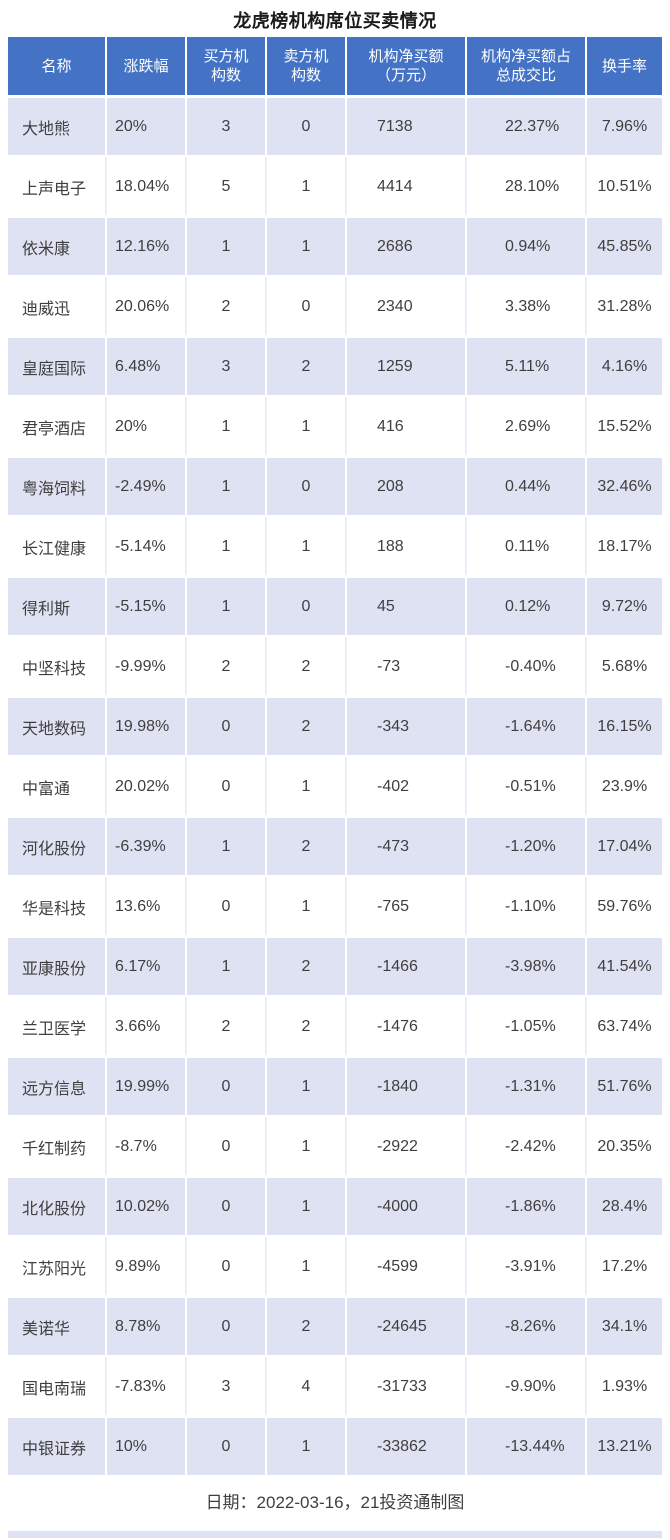 The width and height of the screenshot is (670, 1540). Describe the element at coordinates (225, 66) in the screenshot. I see `column-header-3: 买方机 构数` at that location.